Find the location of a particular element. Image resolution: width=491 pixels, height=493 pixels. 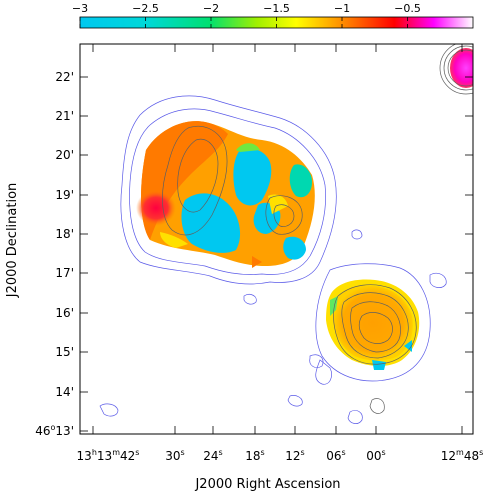

y-tick-label: 21' is located at coordinates (64, 116).